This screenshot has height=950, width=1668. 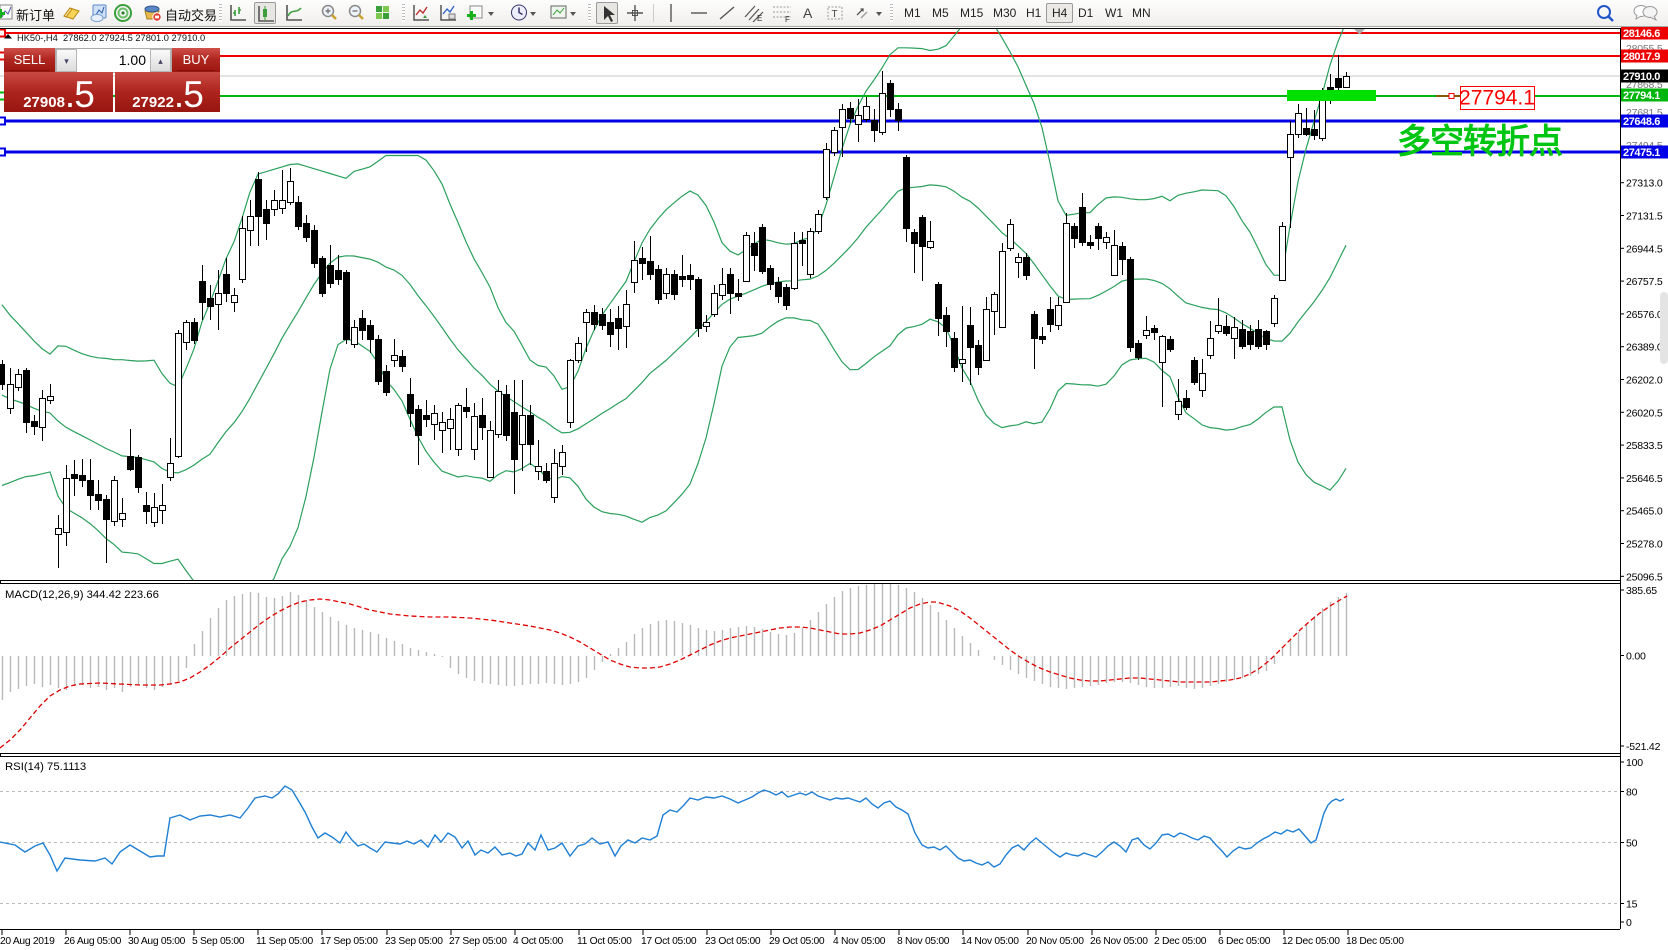 I want to click on svg-text: RSI(14) 75.1113, so click(x=45, y=767).